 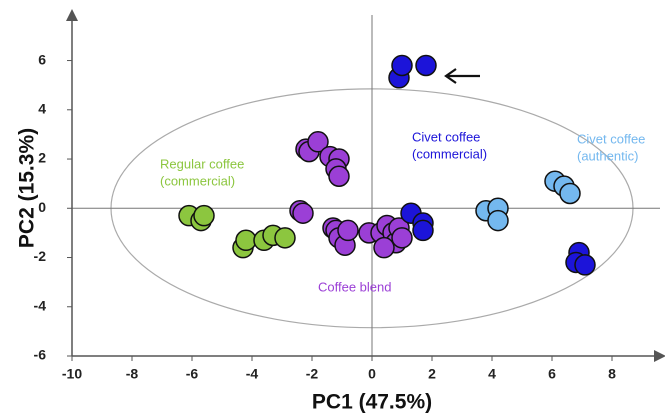 What do you see at coordinates (462, 76) in the screenshot?
I see `pointer-arrow` at bounding box center [462, 76].